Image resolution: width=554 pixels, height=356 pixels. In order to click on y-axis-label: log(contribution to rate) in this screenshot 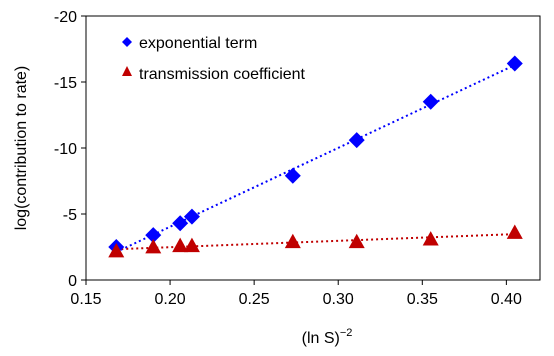, I will do `click(21, 148)`.